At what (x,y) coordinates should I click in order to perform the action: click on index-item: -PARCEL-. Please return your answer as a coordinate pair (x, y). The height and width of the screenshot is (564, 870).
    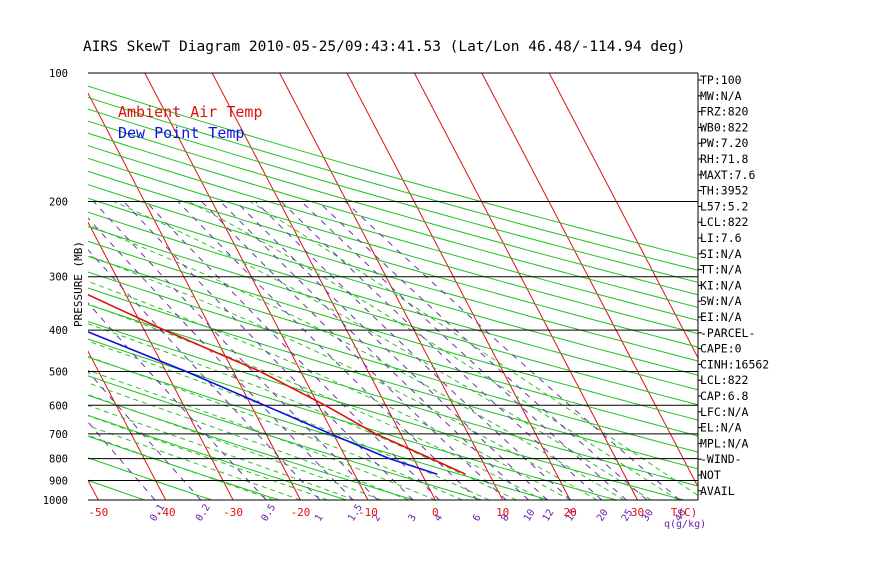
    Looking at the image, I should click on (727, 333).